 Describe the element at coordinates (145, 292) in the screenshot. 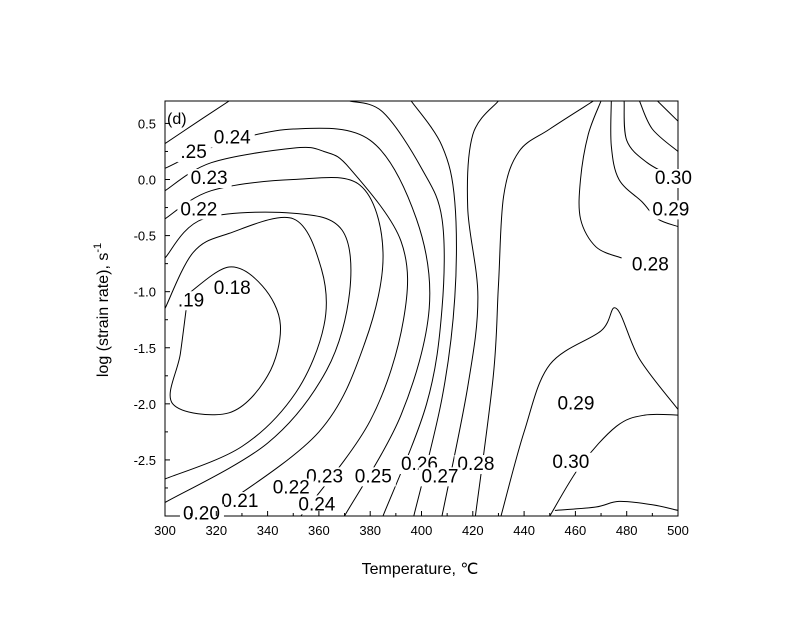

I see `y-tick-label: -1.0` at that location.